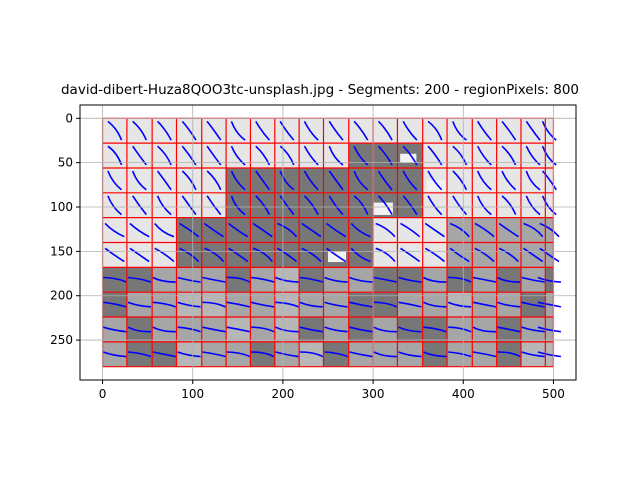 This screenshot has height=480, width=640. Describe the element at coordinates (69, 118) in the screenshot. I see `y-tick-label: 0` at that location.